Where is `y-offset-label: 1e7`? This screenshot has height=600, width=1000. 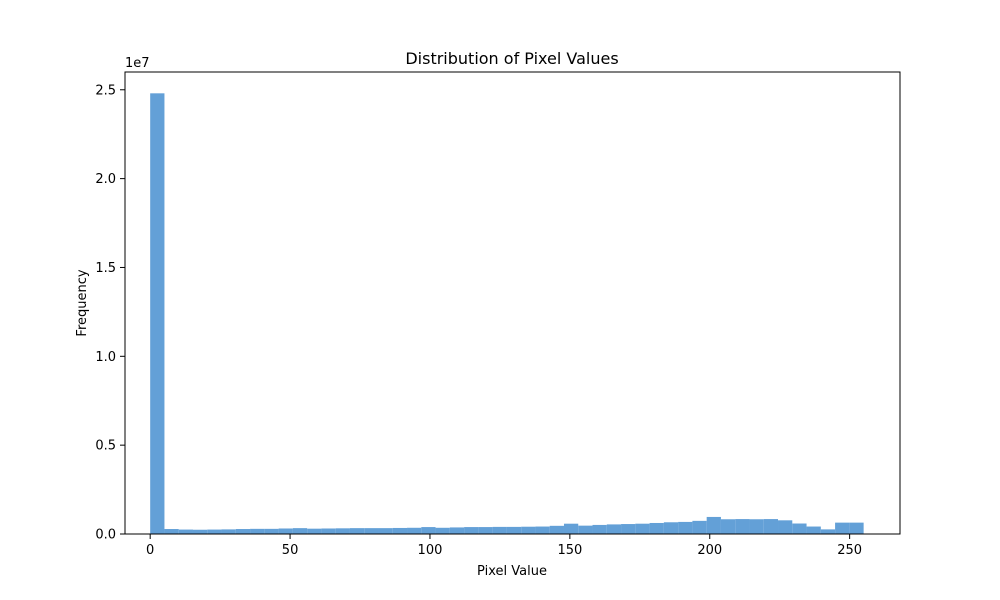 y-offset-label: 1e7 is located at coordinates (137, 63).